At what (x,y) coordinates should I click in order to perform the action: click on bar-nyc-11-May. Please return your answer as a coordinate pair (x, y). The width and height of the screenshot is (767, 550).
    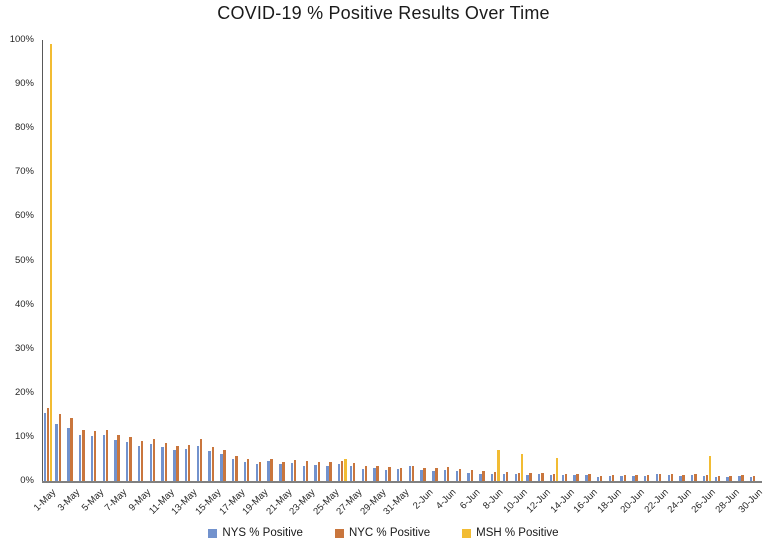
    Looking at the image, I should click on (165, 461).